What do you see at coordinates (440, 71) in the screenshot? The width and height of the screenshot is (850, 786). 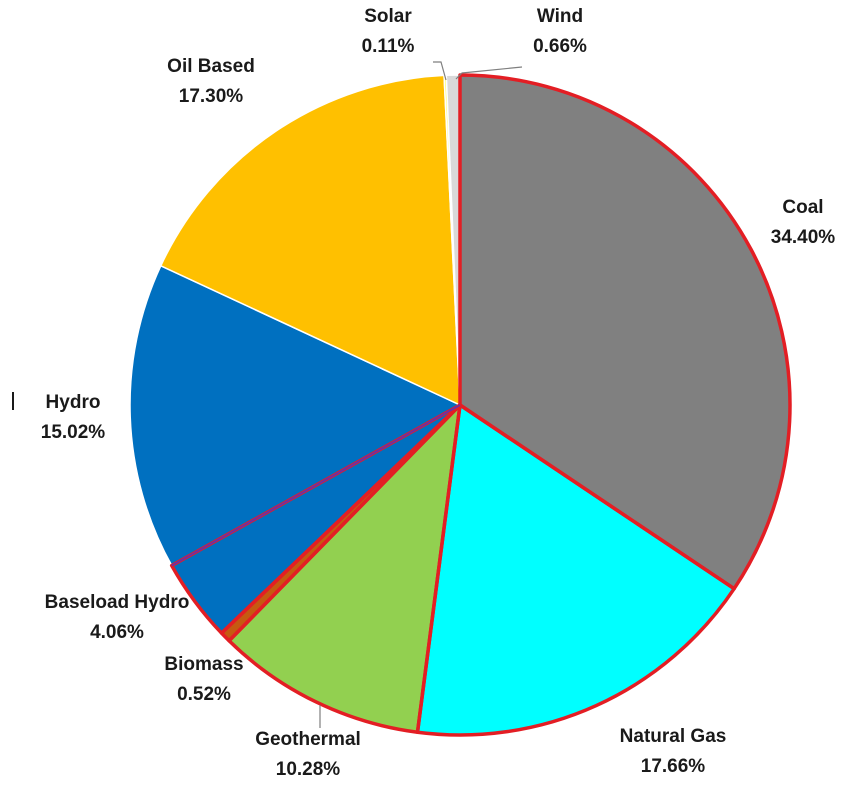 I see `leader-line-solar` at bounding box center [440, 71].